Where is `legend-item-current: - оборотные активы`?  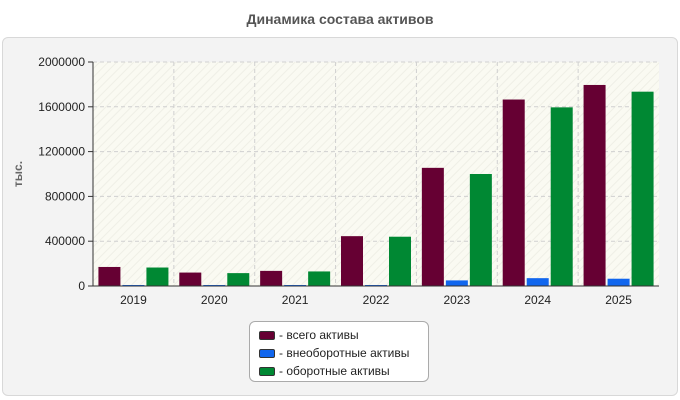
legend-item-current: - оборотные активы is located at coordinates (343, 371).